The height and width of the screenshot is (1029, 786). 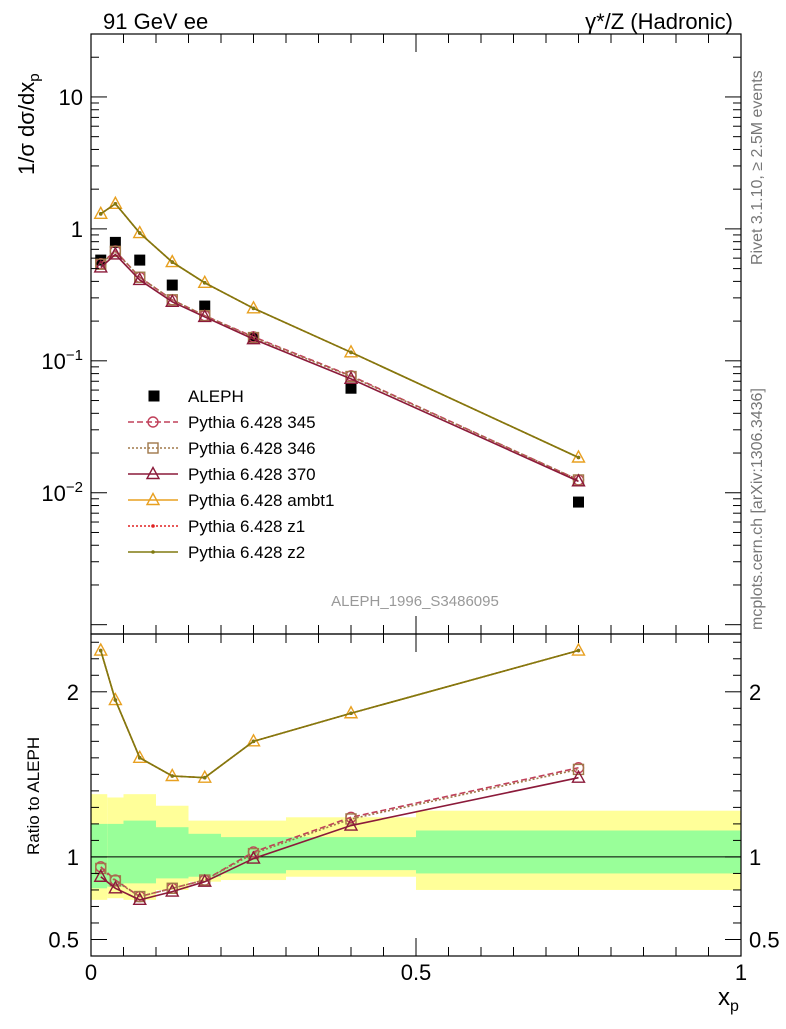 What do you see at coordinates (252, 448) in the screenshot?
I see `legend-label-p346: Pythia 6.428 346` at bounding box center [252, 448].